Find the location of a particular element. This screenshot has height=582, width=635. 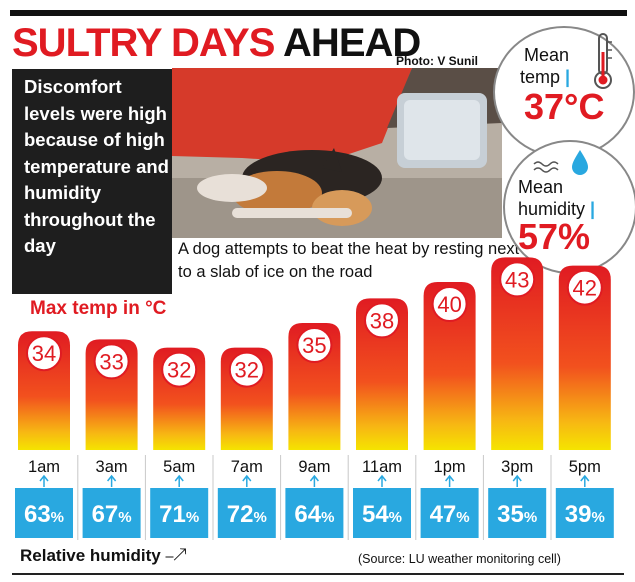

temp-label-circle-5am is located at coordinates (179, 369).